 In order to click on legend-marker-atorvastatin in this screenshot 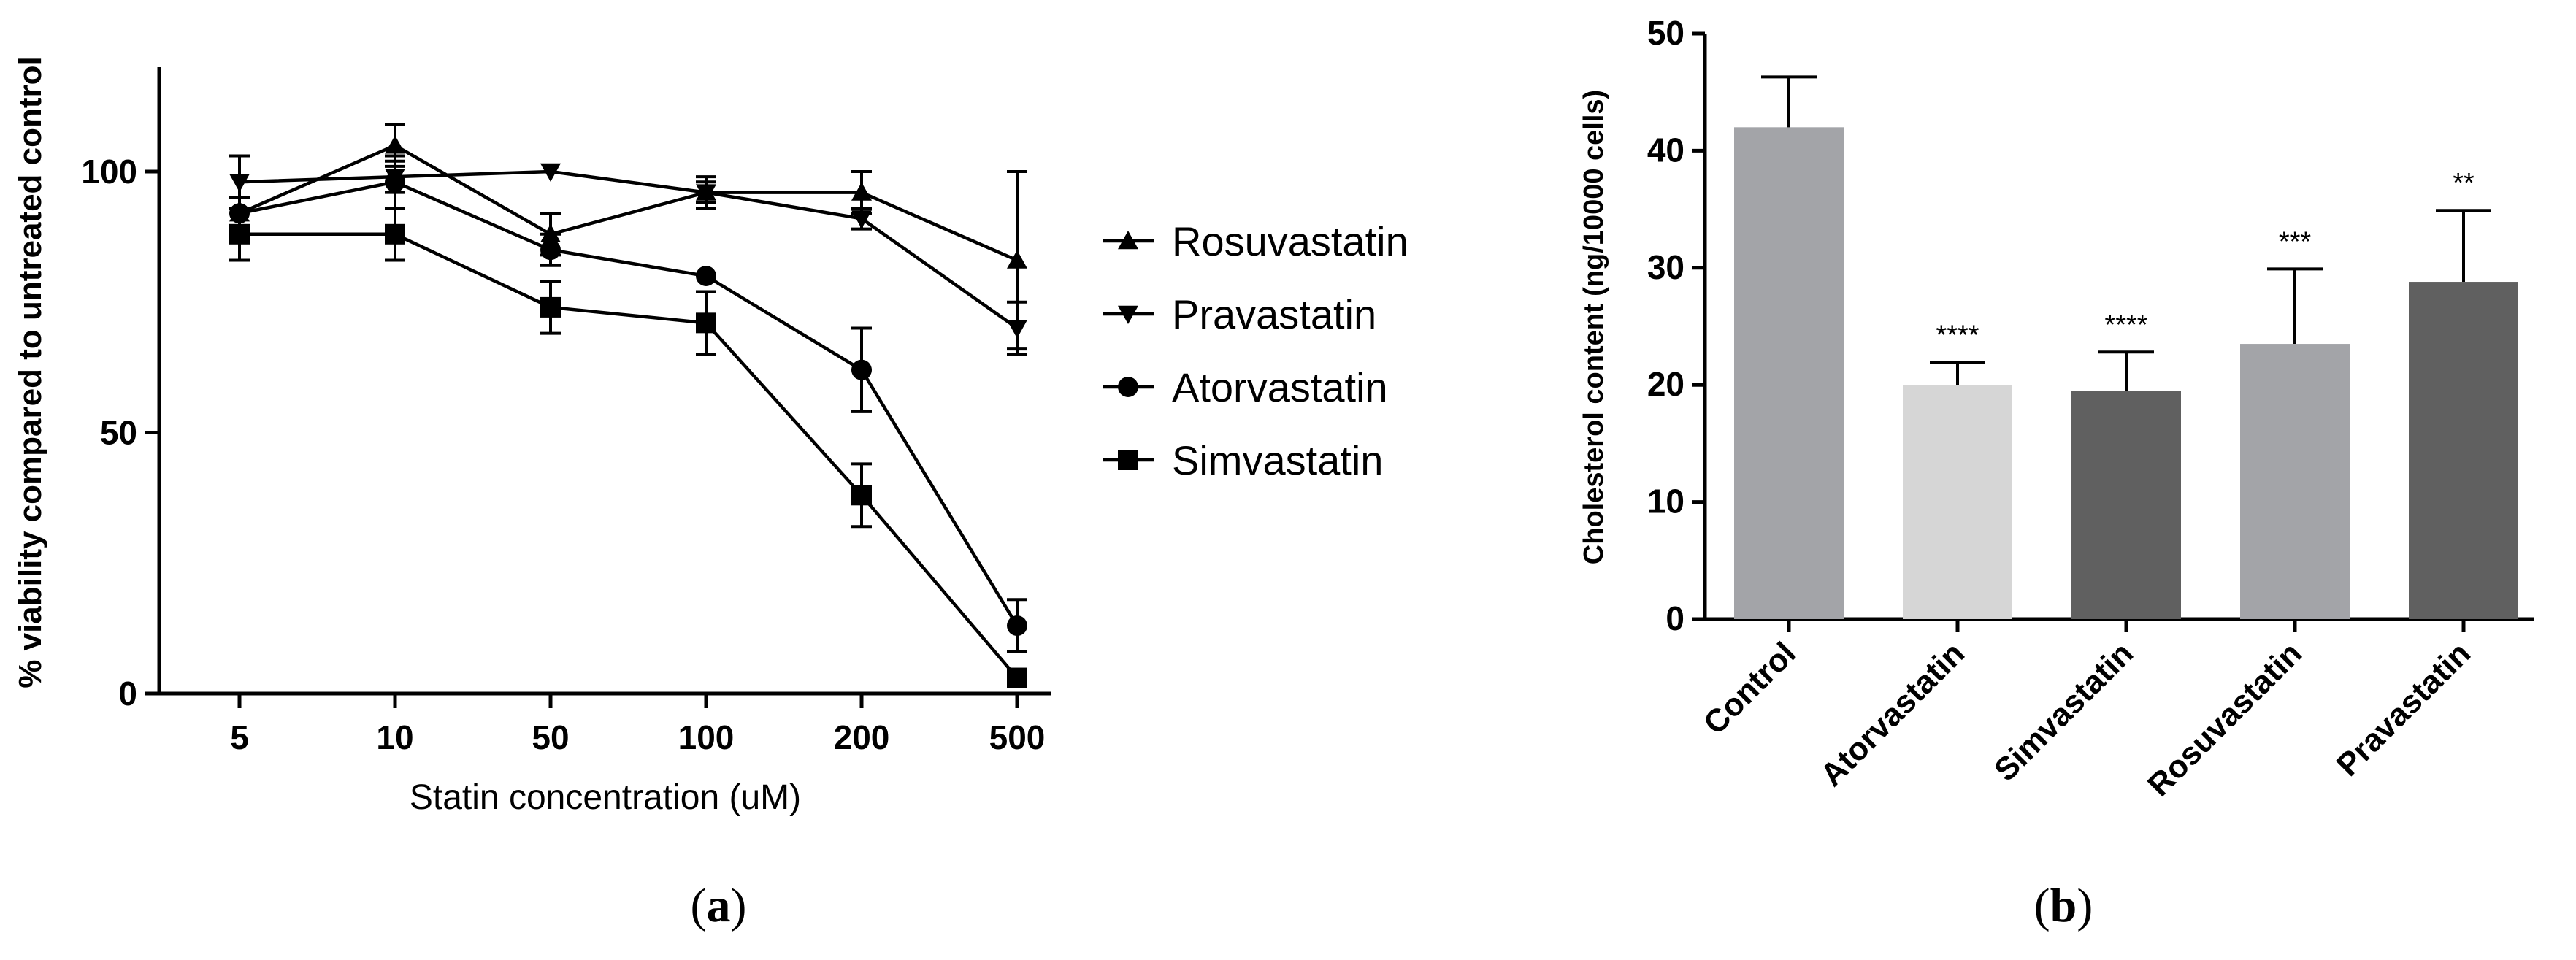, I will do `click(1128, 387)`.